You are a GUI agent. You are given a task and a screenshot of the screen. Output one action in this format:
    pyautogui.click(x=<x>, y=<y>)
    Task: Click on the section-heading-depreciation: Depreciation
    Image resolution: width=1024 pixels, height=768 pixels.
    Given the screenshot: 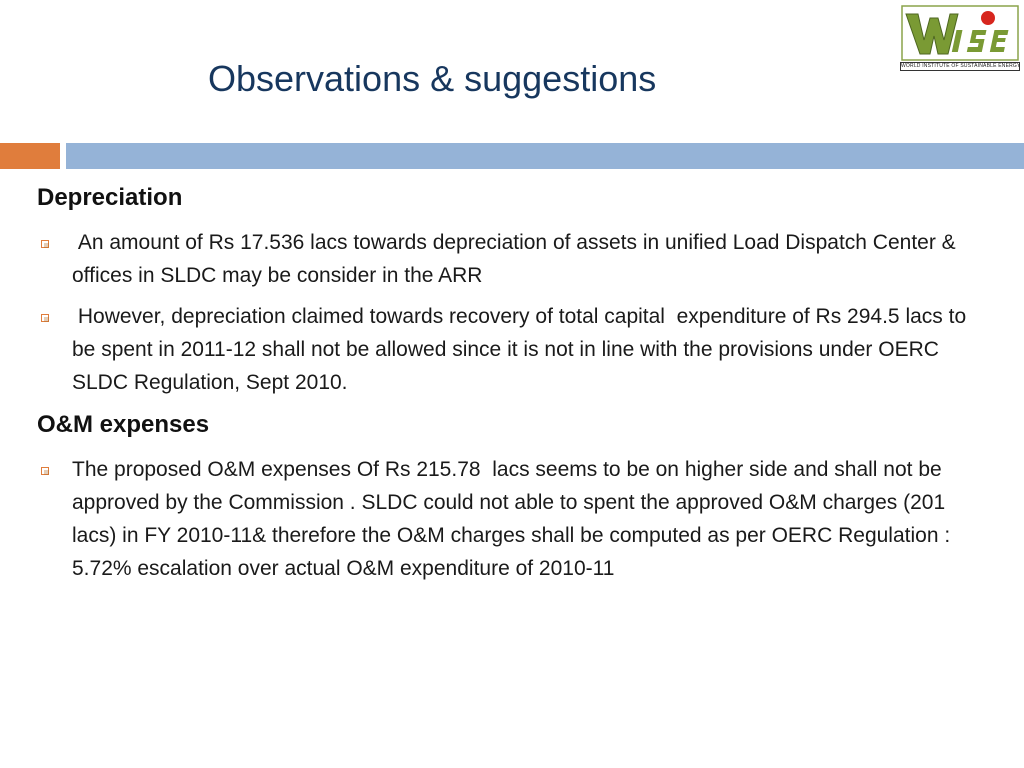 What is the action you would take?
    pyautogui.click(x=110, y=197)
    